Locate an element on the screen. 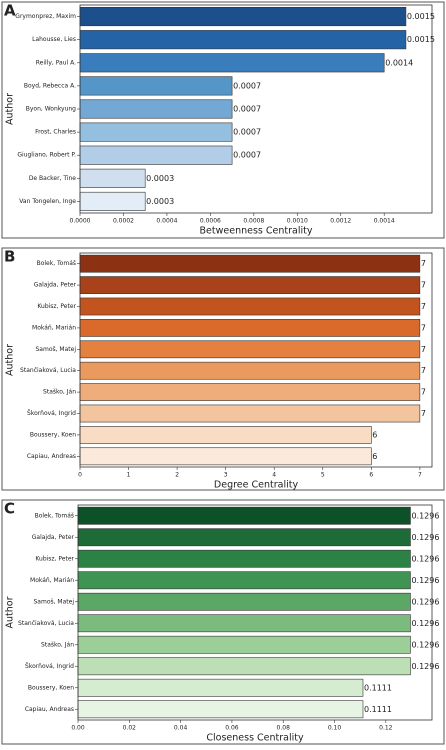 The width and height of the screenshot is (446, 750). x-axis-label: Closeness Centrality is located at coordinates (255, 738).